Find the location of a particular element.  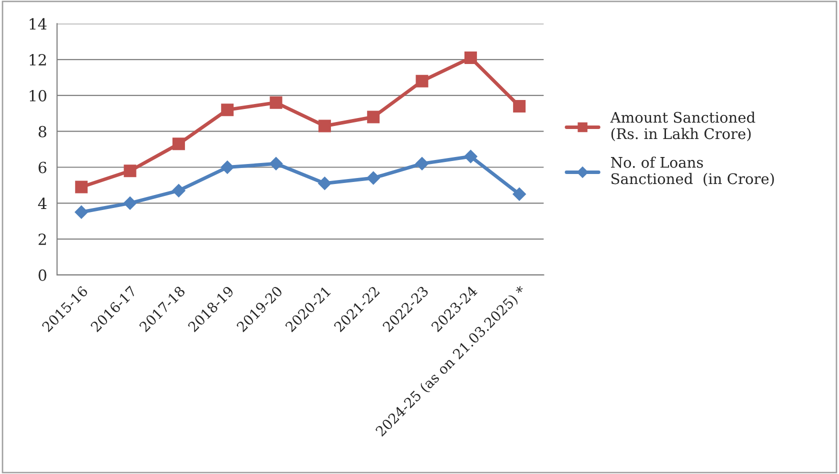

y-tick-label: 2 is located at coordinates (42, 239).